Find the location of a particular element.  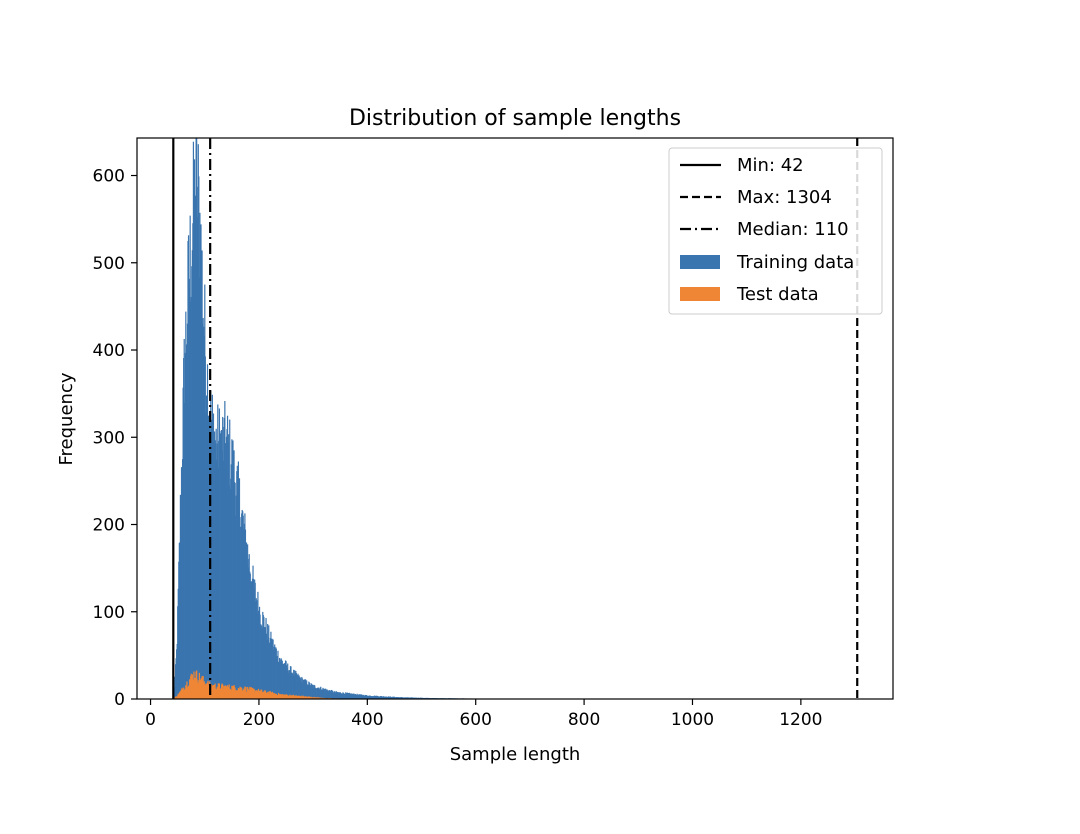

x-tick-label: 1200 is located at coordinates (800, 720).